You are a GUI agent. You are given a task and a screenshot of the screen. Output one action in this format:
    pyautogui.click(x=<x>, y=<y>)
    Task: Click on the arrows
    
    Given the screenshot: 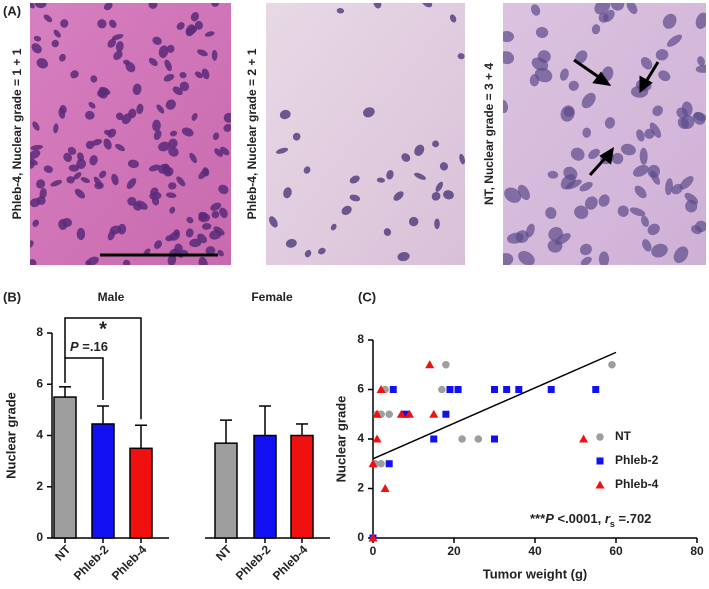 What is the action you would take?
    pyautogui.click(x=616, y=117)
    